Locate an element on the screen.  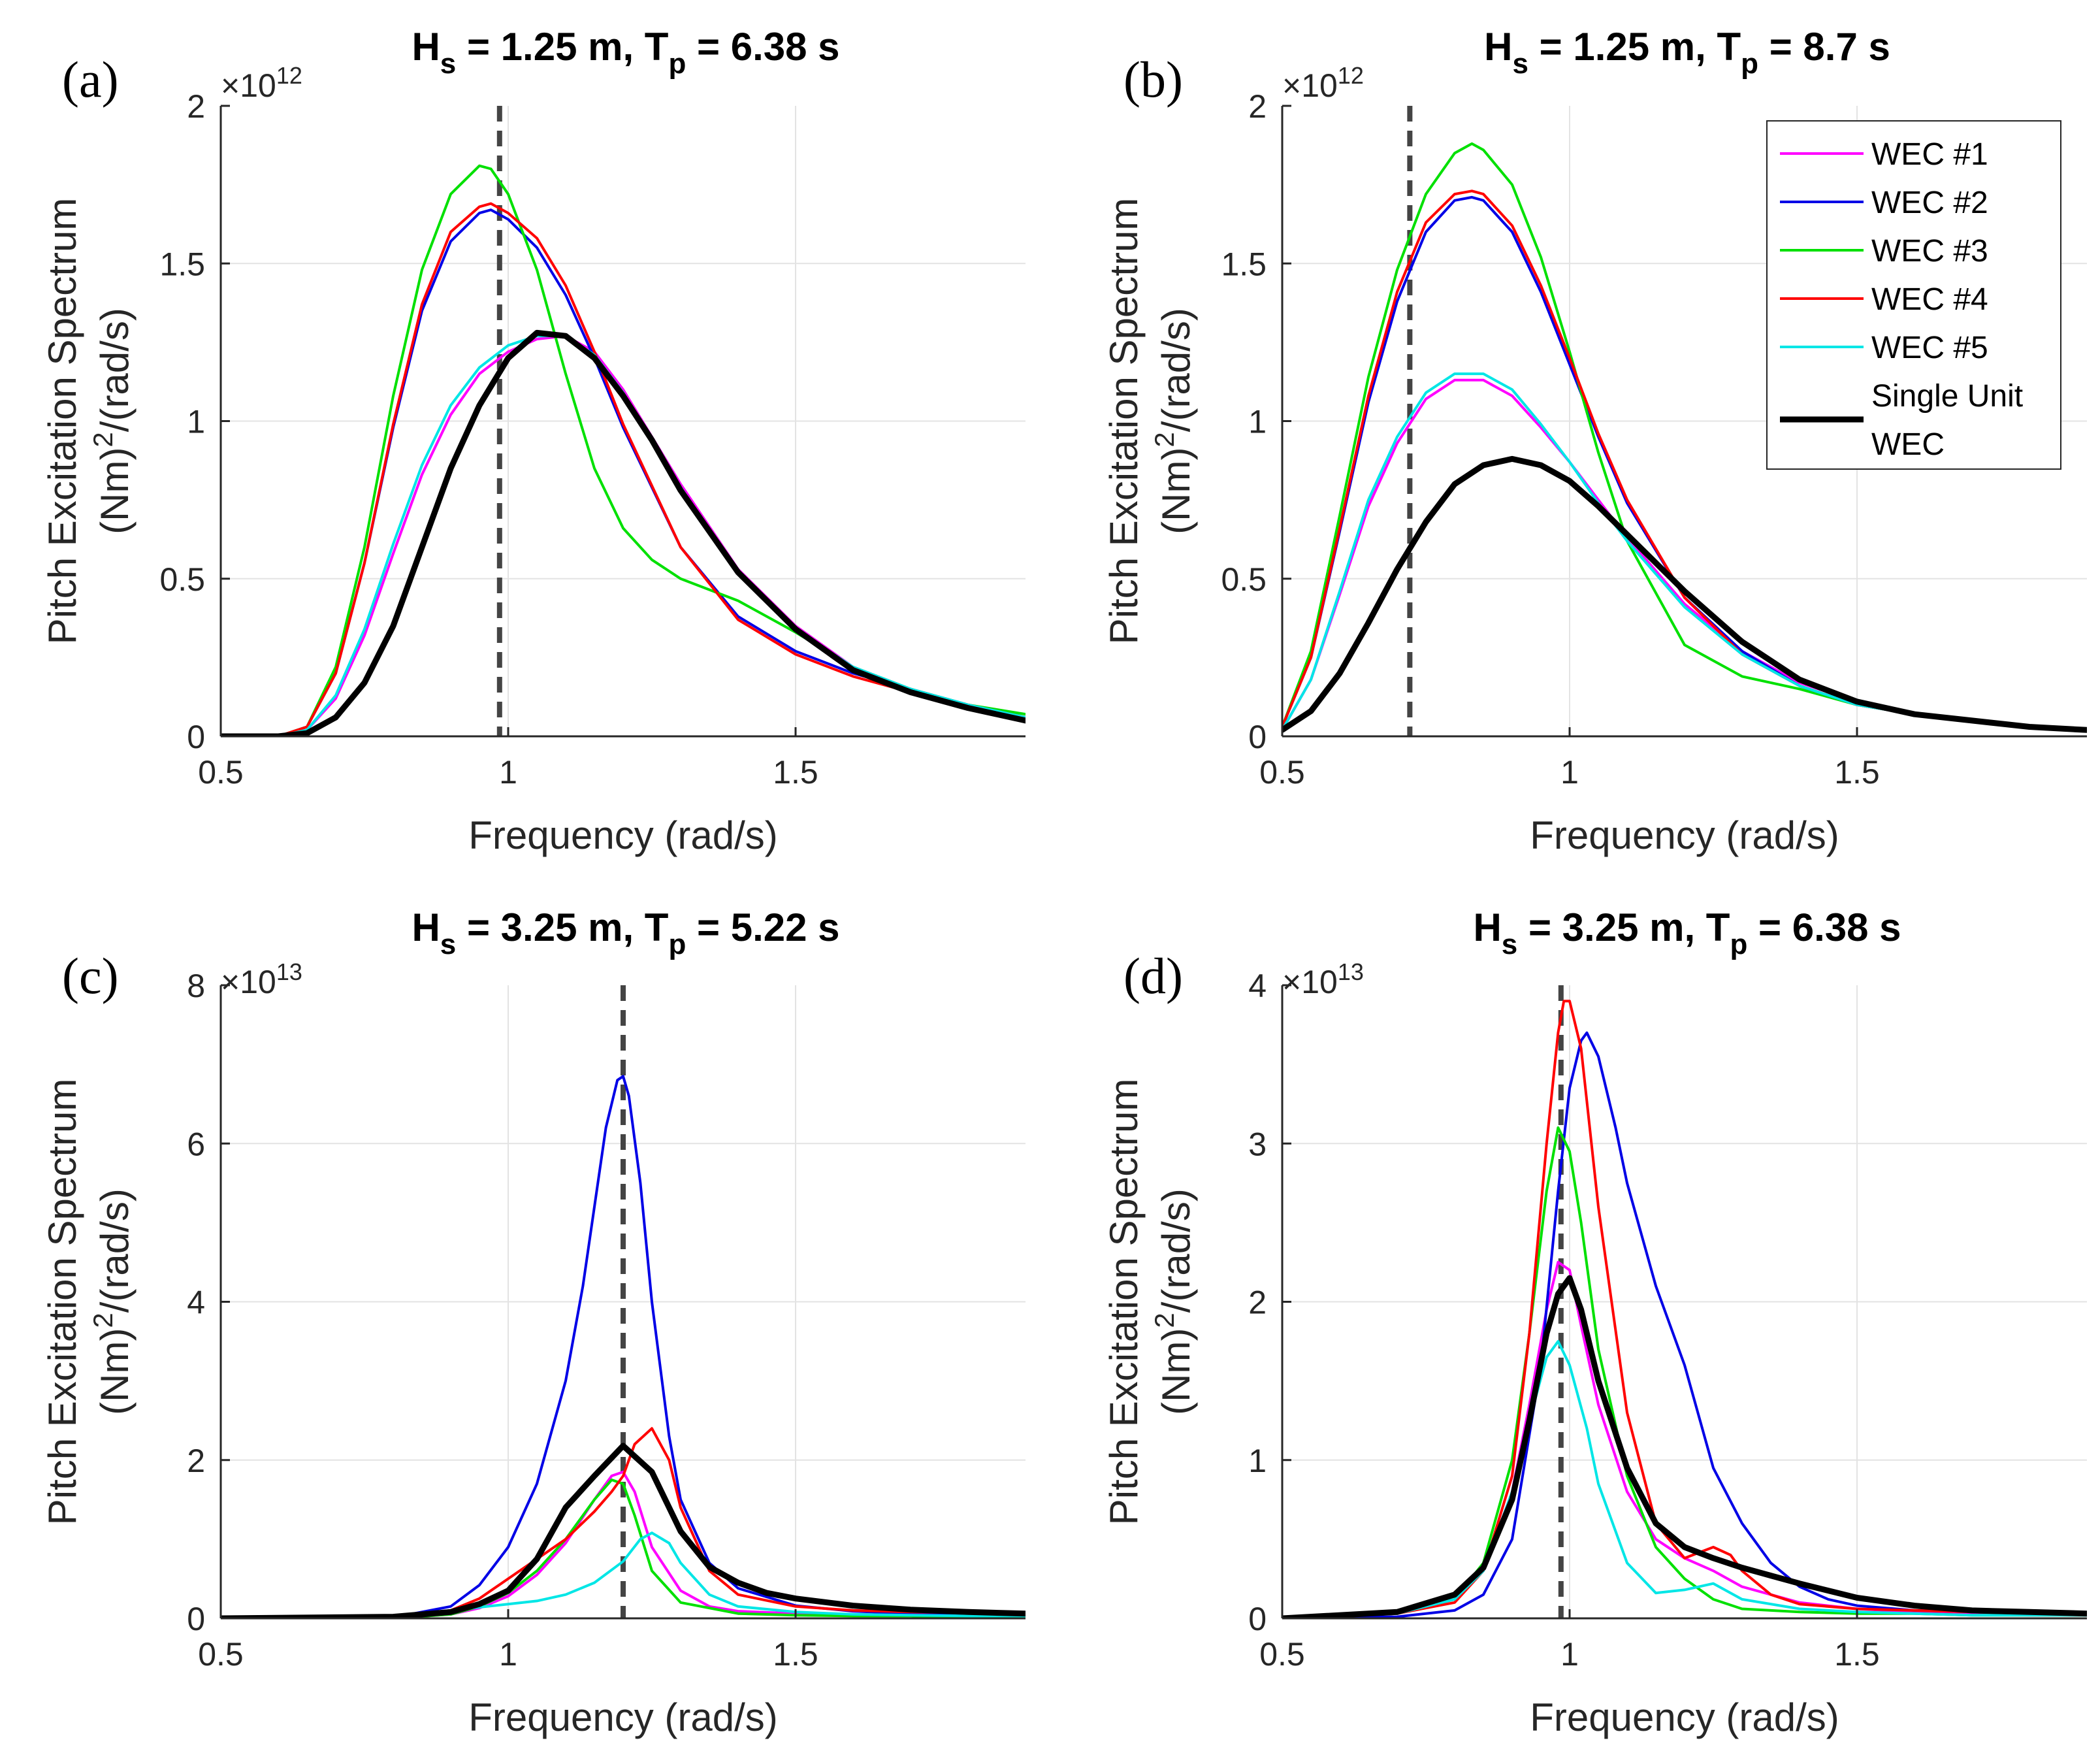
y-tick-label: 8 is located at coordinates (196, 986).